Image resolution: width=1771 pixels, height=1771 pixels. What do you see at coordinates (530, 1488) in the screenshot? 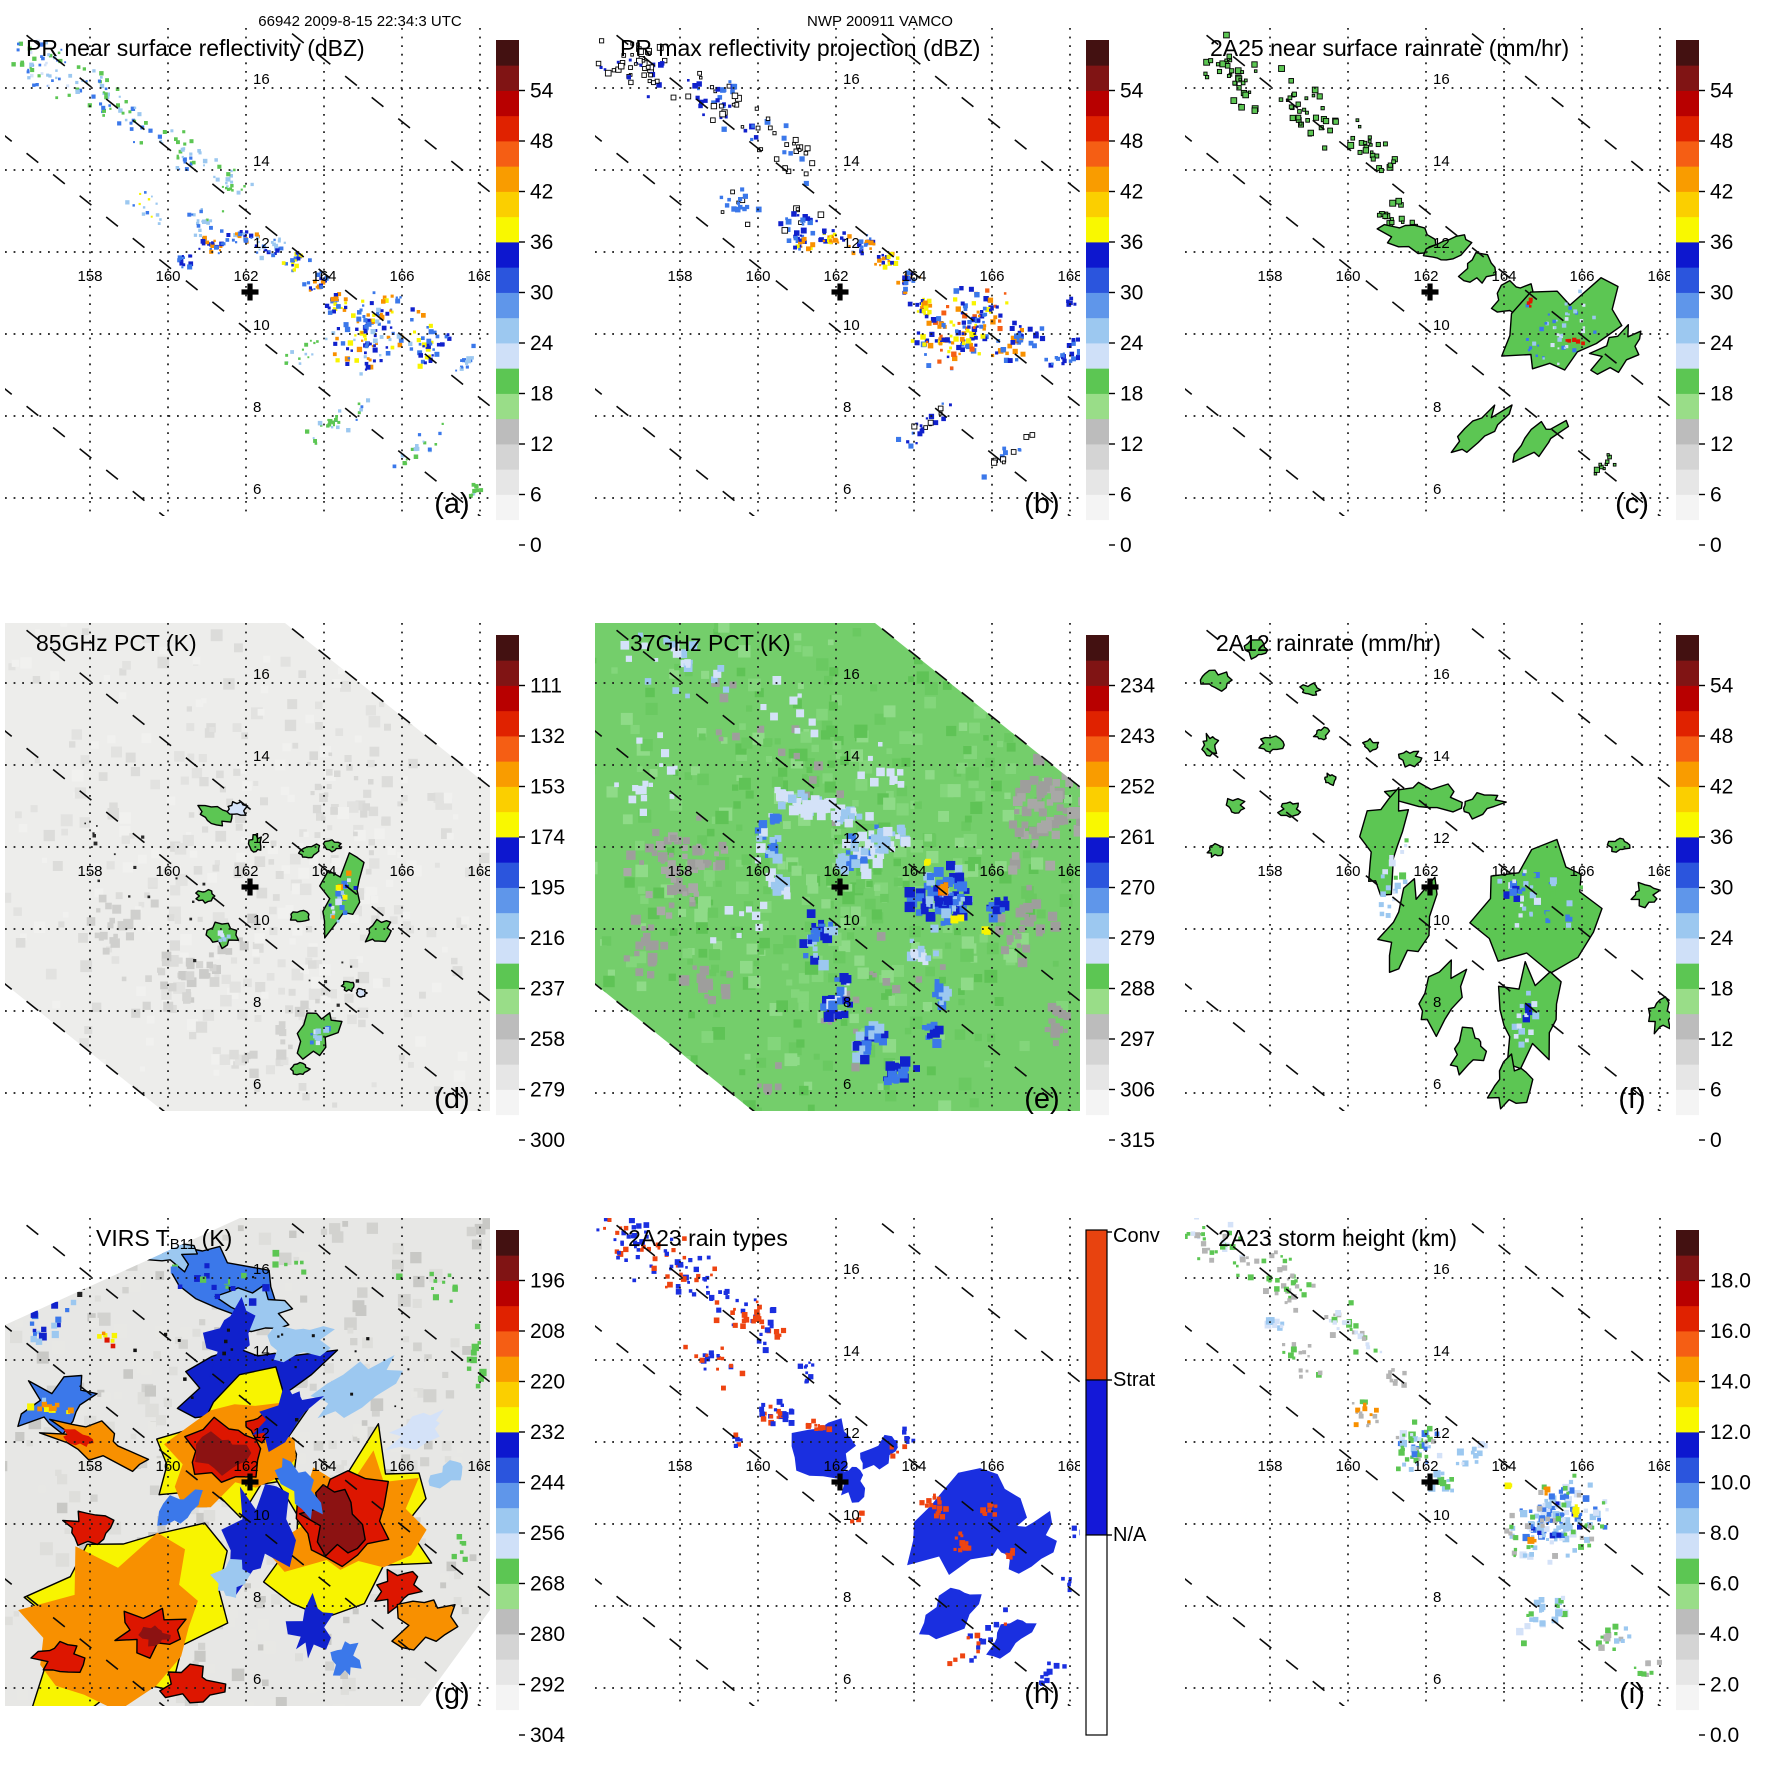
I see `panel-g-colorbar: 196 208 220 232 244 256 268 280 292 304` at bounding box center [530, 1488].